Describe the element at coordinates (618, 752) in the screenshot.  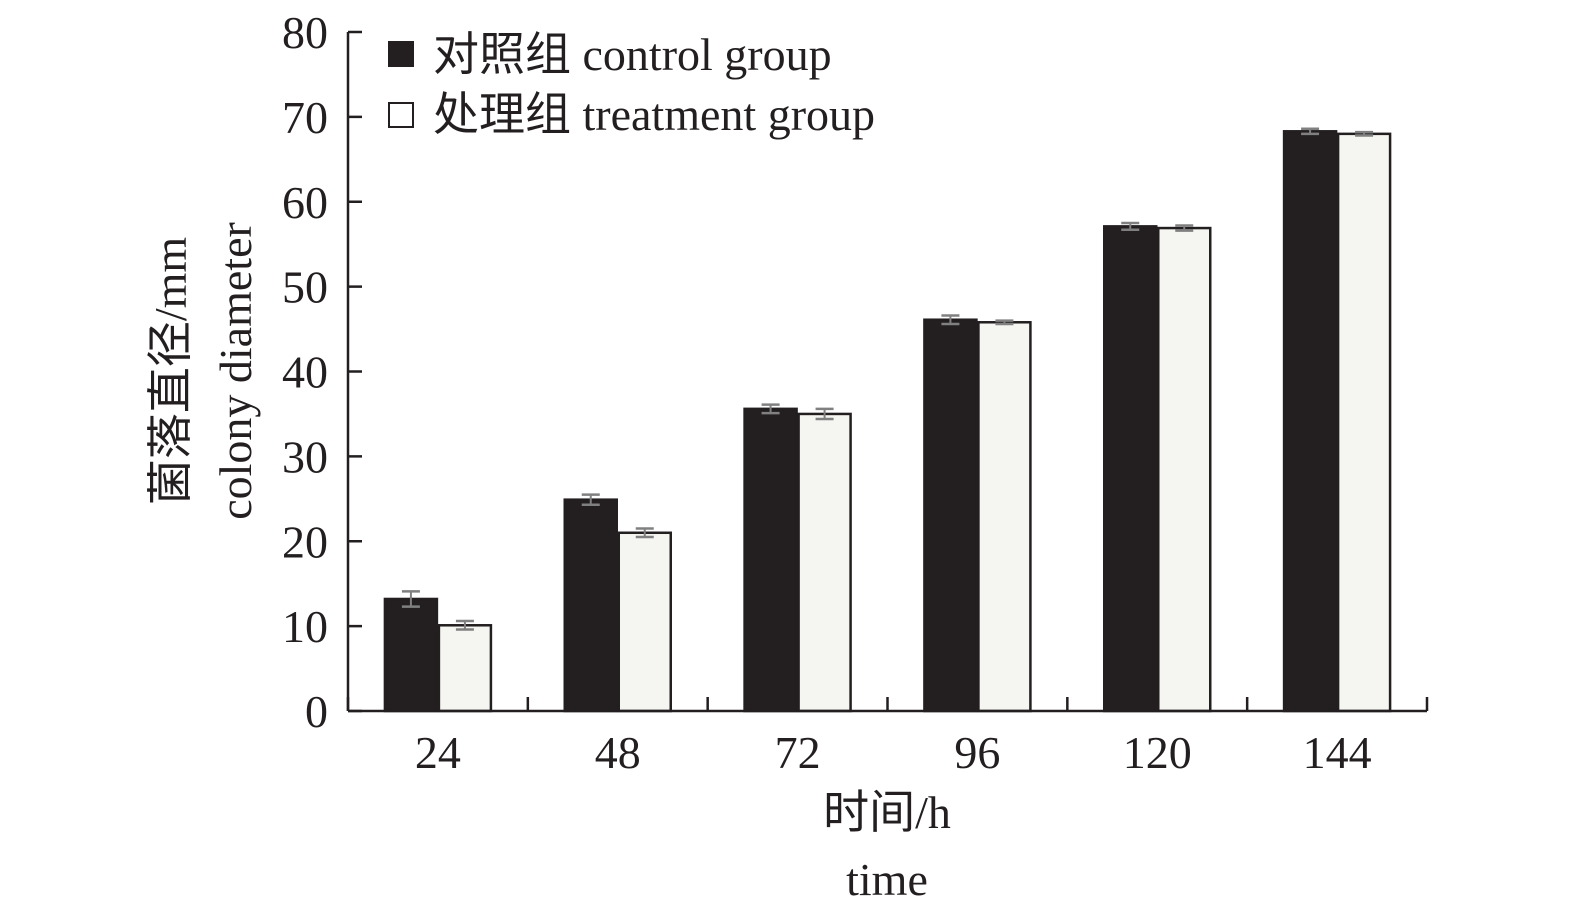
I see `x-tick-label: 48` at that location.